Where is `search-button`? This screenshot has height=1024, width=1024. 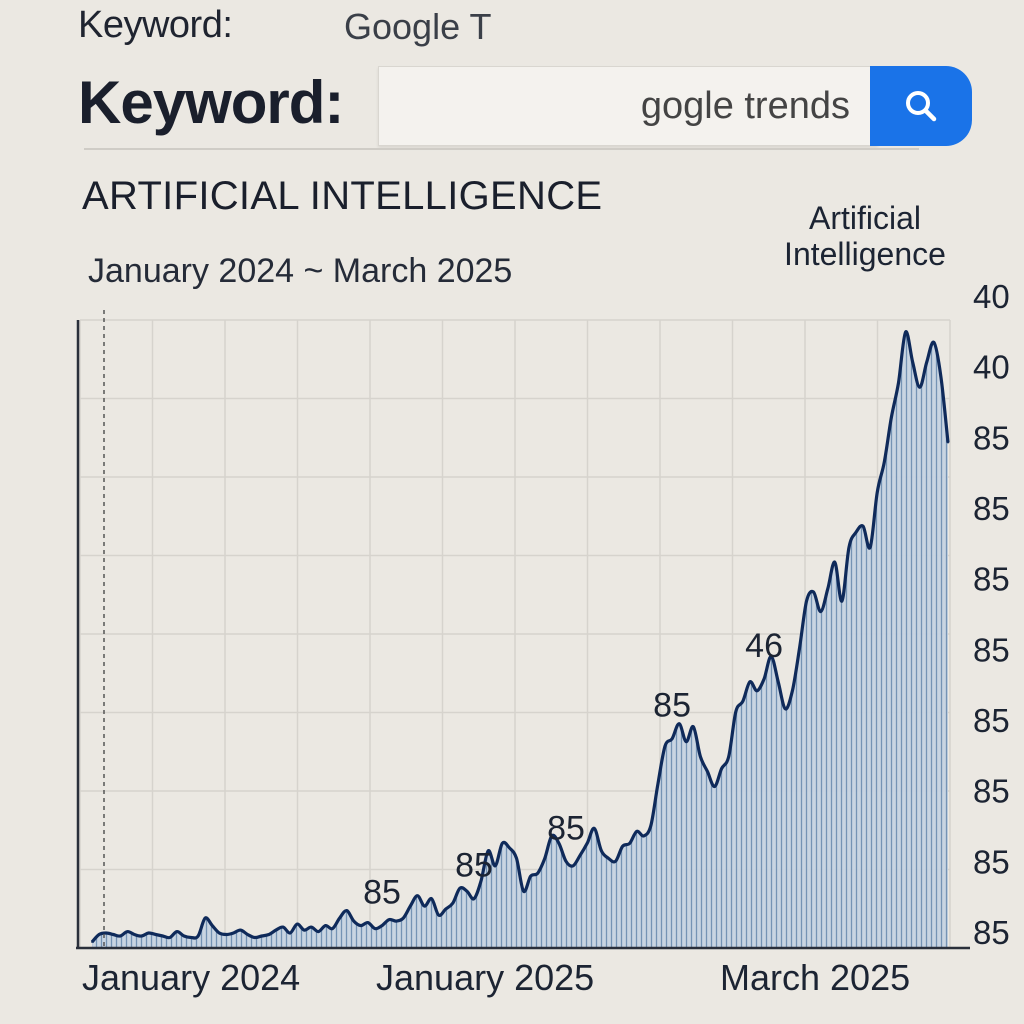 search-button is located at coordinates (921, 106).